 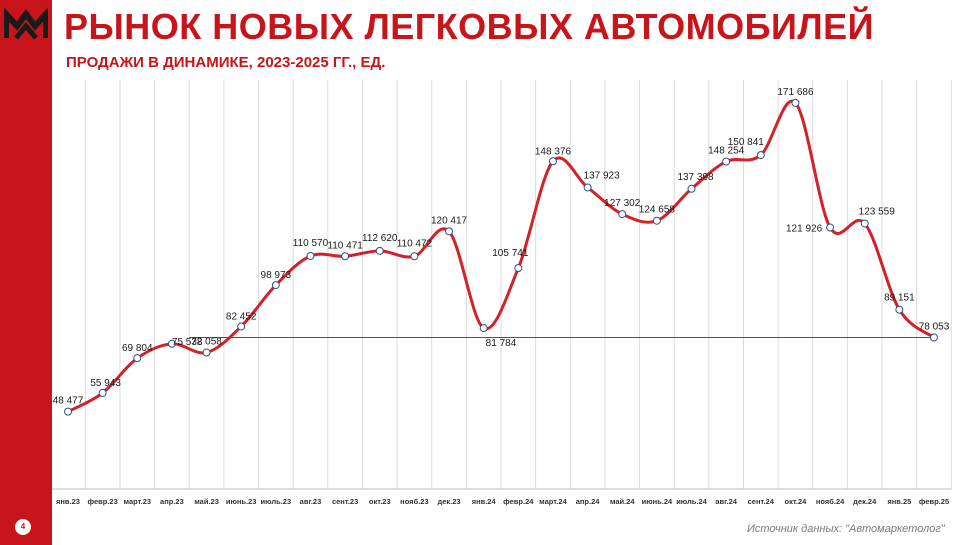 I want to click on x-tick-label: нояб.24, so click(x=830, y=501).